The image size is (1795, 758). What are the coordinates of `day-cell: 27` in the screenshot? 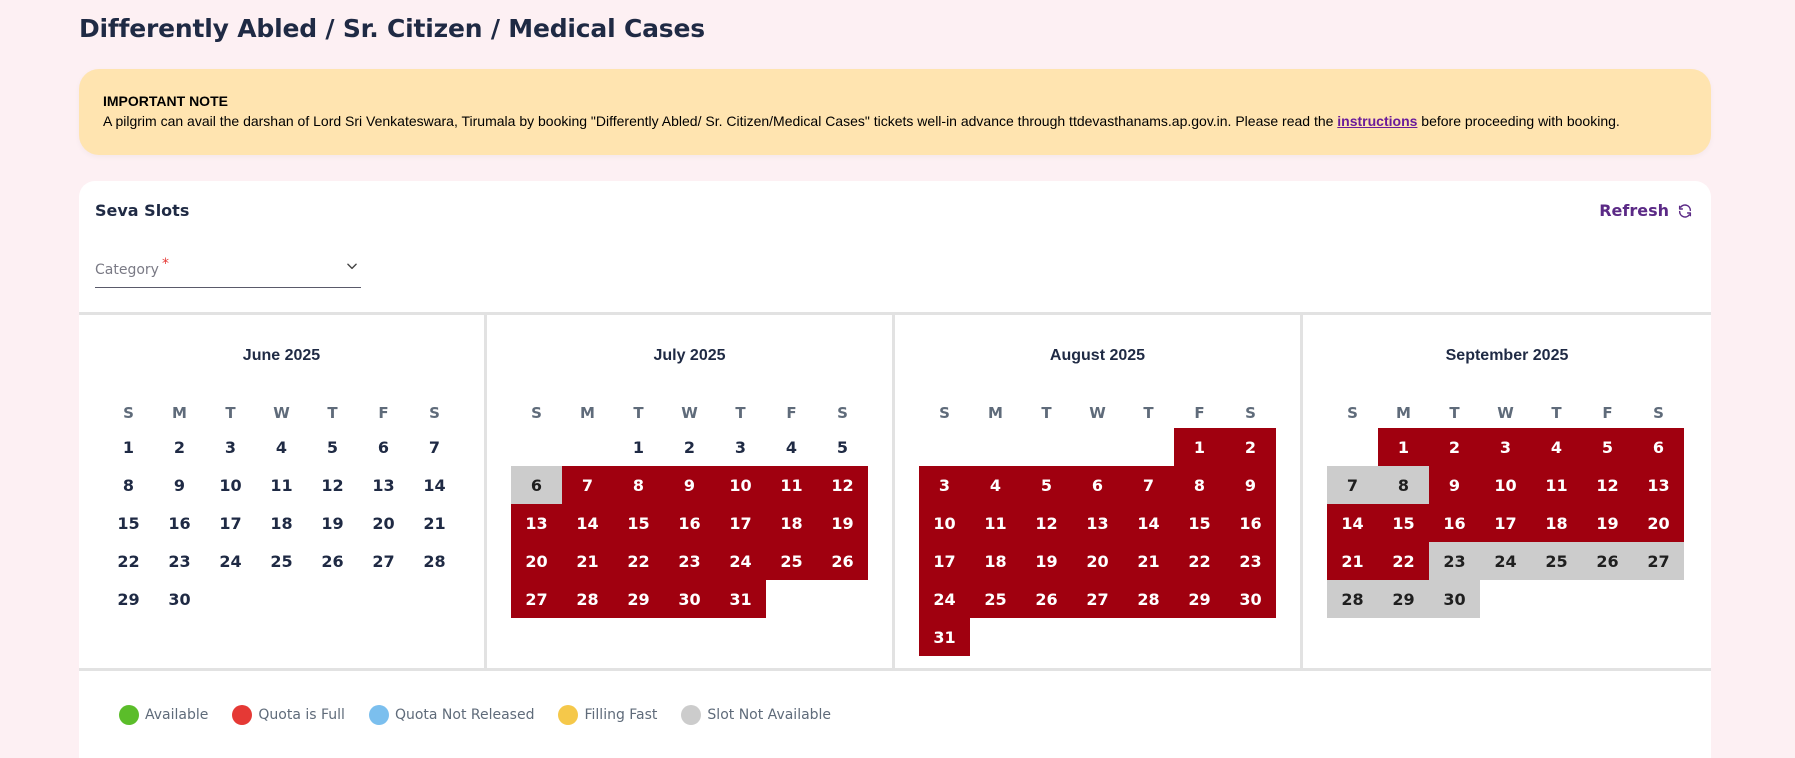 It's located at (383, 561).